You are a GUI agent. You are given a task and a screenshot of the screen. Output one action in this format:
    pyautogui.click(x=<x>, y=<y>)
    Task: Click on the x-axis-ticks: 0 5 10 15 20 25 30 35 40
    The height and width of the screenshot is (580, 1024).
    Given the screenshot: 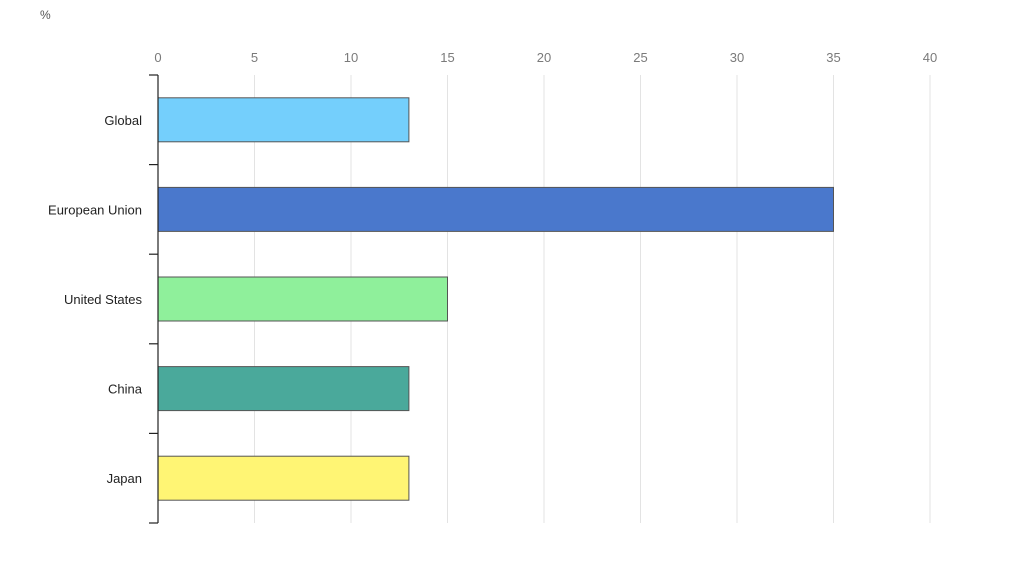 What is the action you would take?
    pyautogui.click(x=545, y=57)
    